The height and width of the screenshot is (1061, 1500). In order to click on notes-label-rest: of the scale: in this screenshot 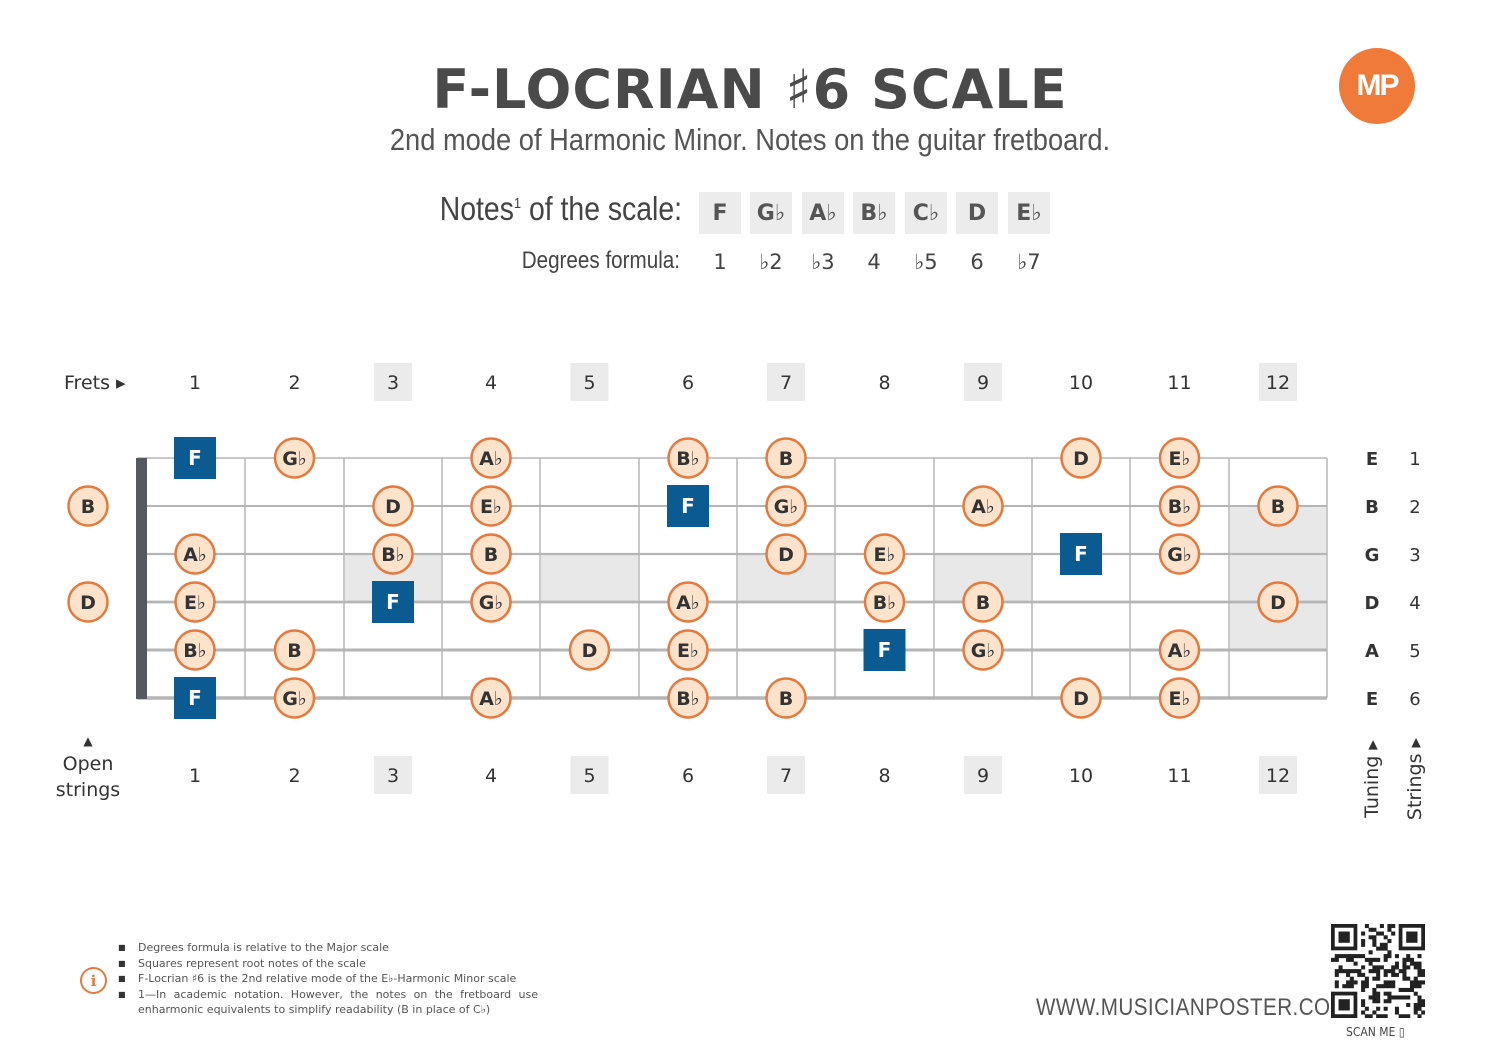, I will do `click(601, 208)`.